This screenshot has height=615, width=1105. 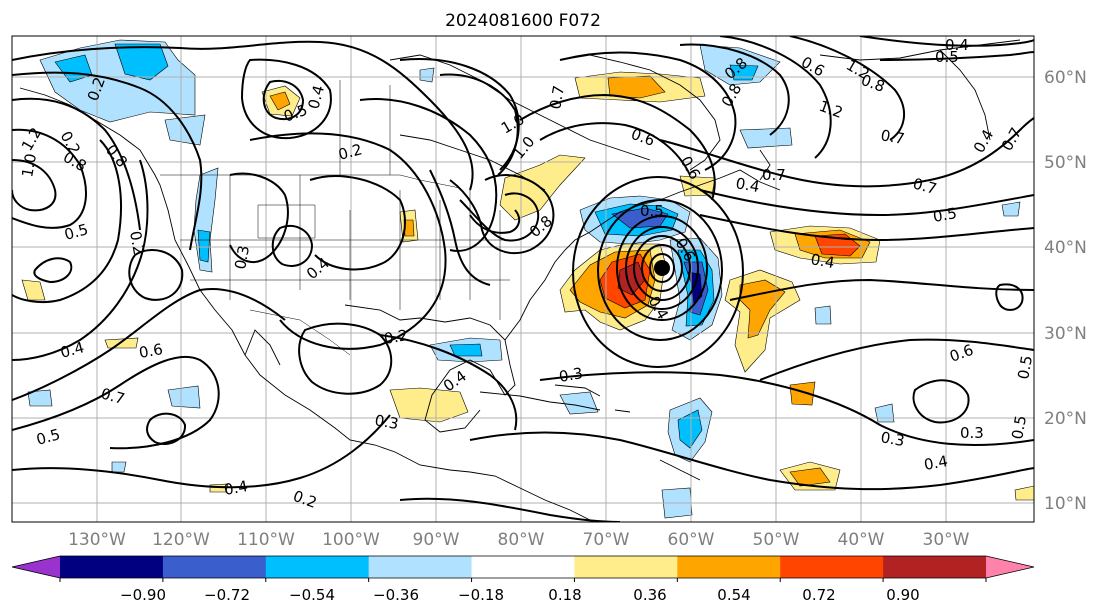 I want to click on lon-label: 60°W, so click(x=691, y=540).